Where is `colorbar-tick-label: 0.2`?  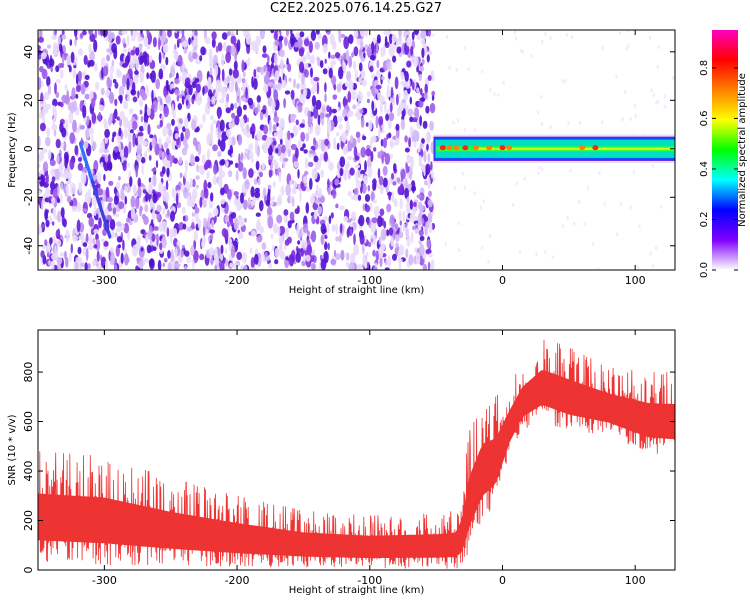
colorbar-tick-label: 0.2 is located at coordinates (704, 220).